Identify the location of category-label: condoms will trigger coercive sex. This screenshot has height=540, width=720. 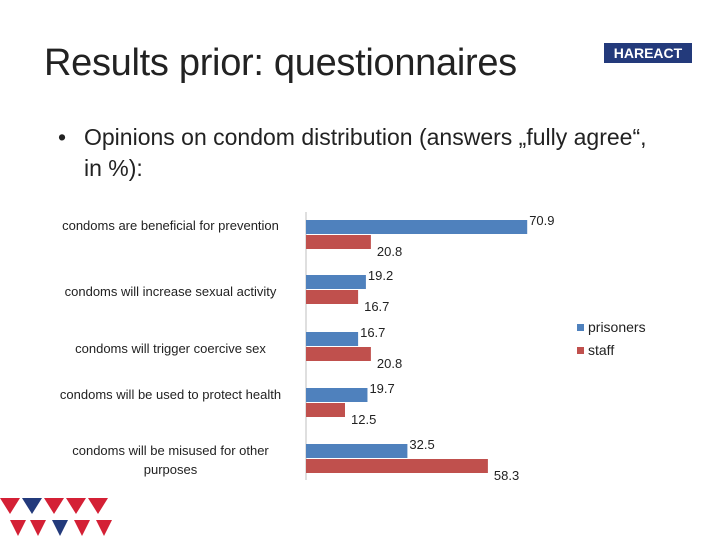
(170, 348).